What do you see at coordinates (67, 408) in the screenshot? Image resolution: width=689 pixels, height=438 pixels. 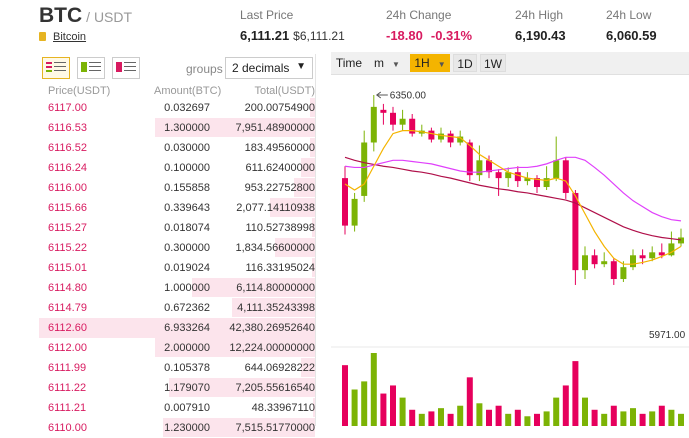 I see `price-cell: 6111.21` at bounding box center [67, 408].